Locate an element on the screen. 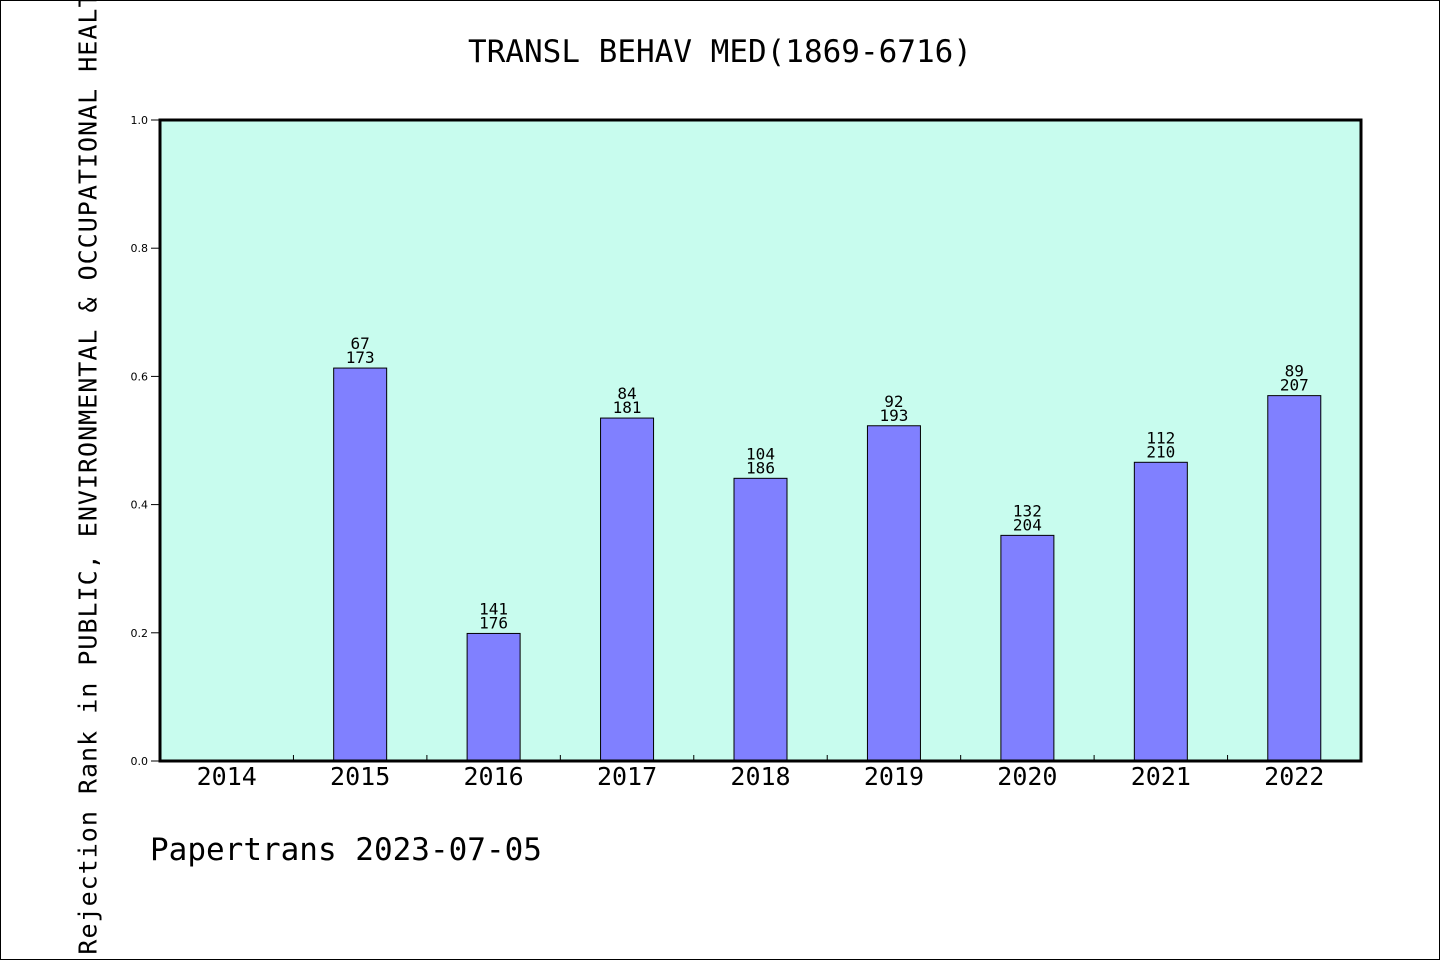 The width and height of the screenshot is (1440, 960). y-tick-label-0.2: 0.2 is located at coordinates (140, 633).